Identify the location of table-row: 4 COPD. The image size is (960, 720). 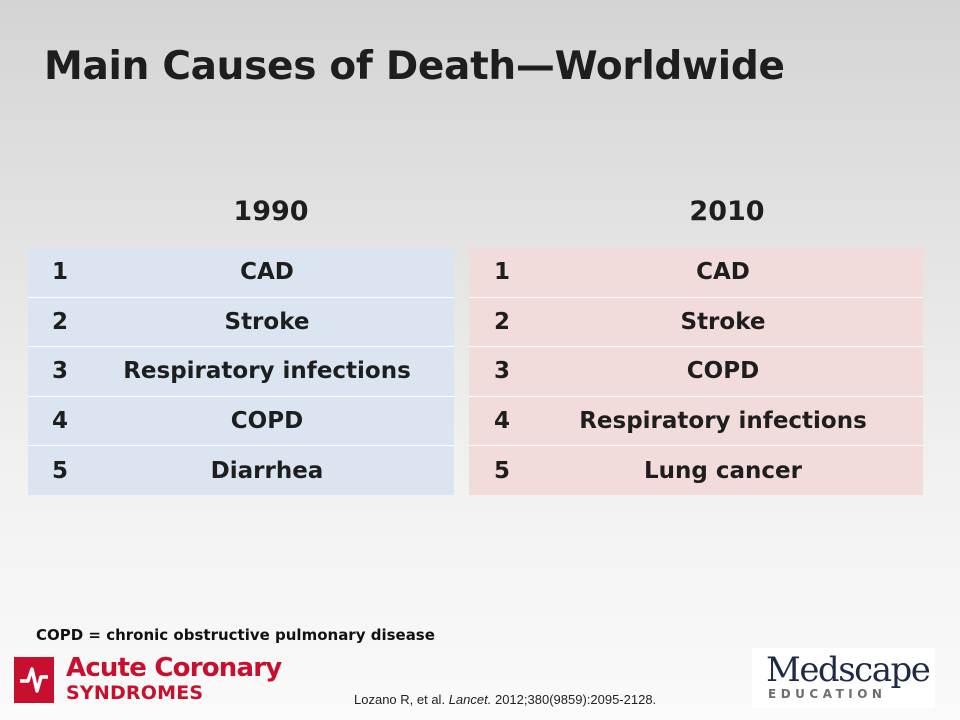
(241, 422).